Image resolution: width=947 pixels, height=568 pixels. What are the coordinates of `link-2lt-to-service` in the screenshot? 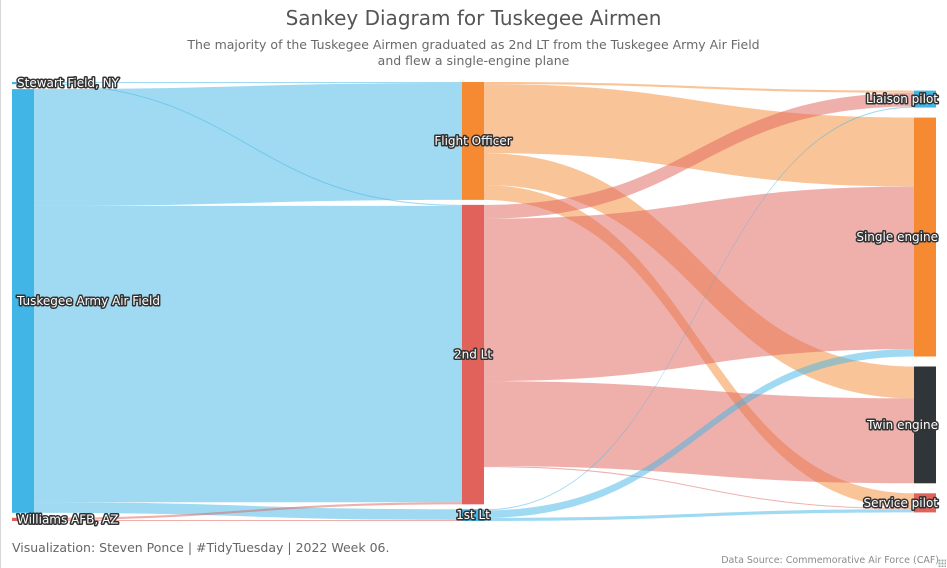 It's located at (699, 488).